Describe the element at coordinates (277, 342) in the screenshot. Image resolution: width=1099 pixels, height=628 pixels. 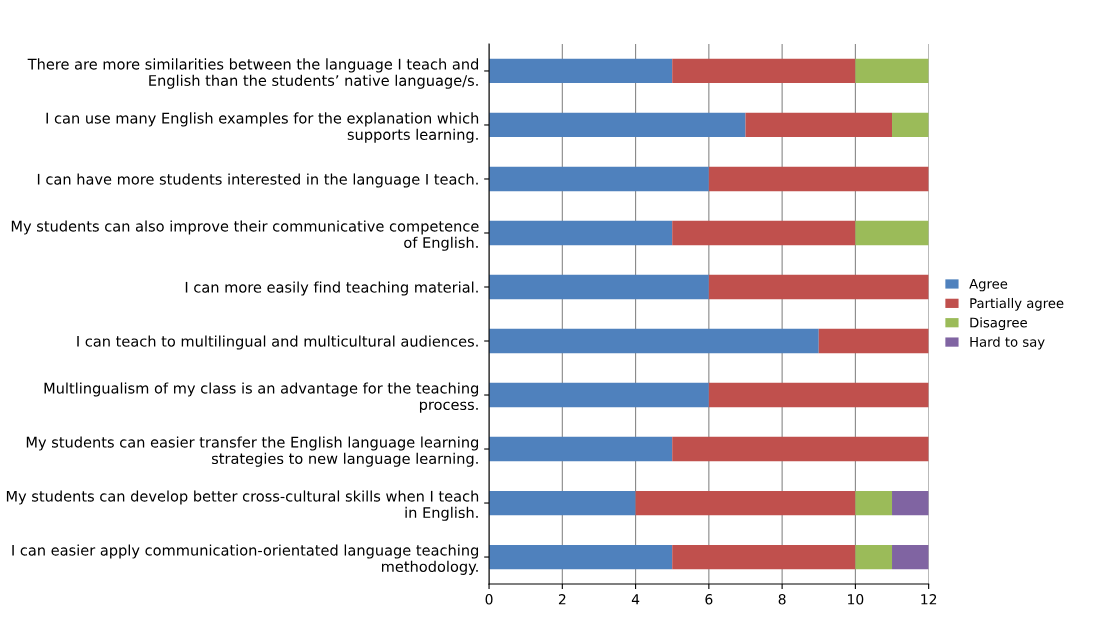
I see `y-tick-label: I can teach to multilingual and multicultural audiences.` at that location.